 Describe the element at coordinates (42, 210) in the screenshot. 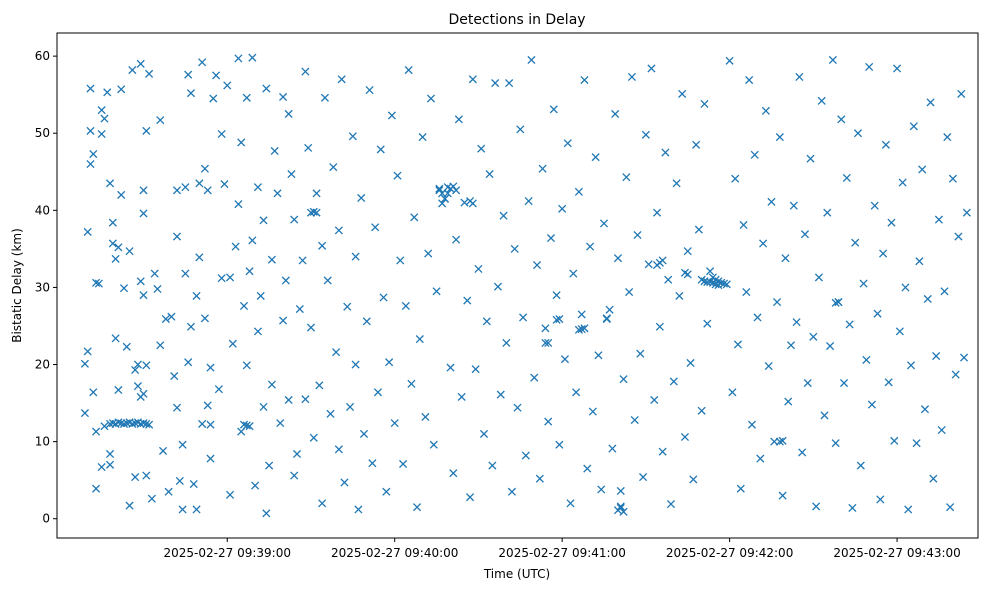

I see `y-tick-label: 40` at that location.